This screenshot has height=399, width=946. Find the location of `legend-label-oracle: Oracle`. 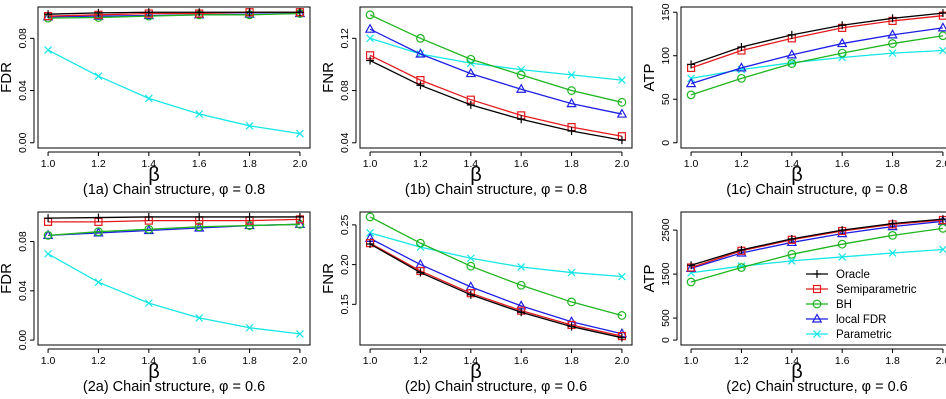

legend-label-oracle: Oracle is located at coordinates (853, 275).